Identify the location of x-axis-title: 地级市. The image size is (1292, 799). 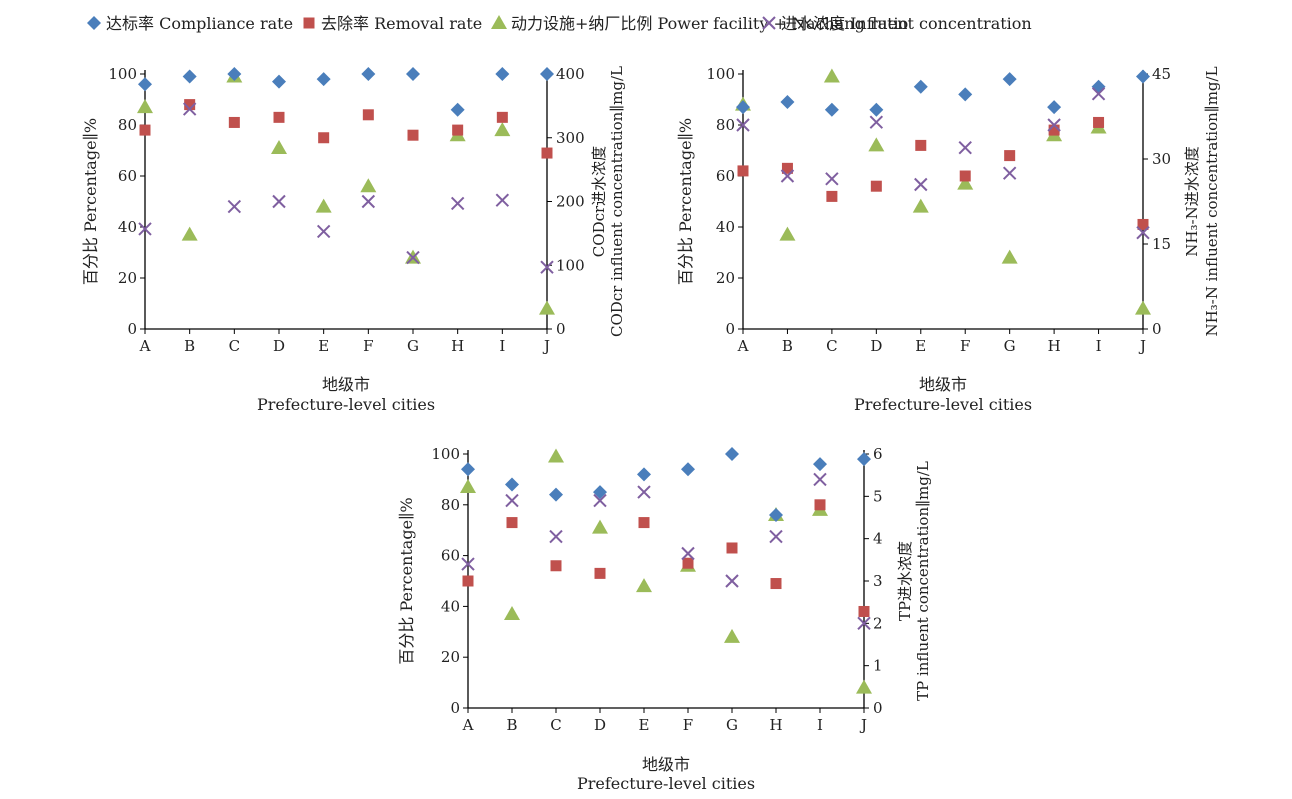
(346, 384).